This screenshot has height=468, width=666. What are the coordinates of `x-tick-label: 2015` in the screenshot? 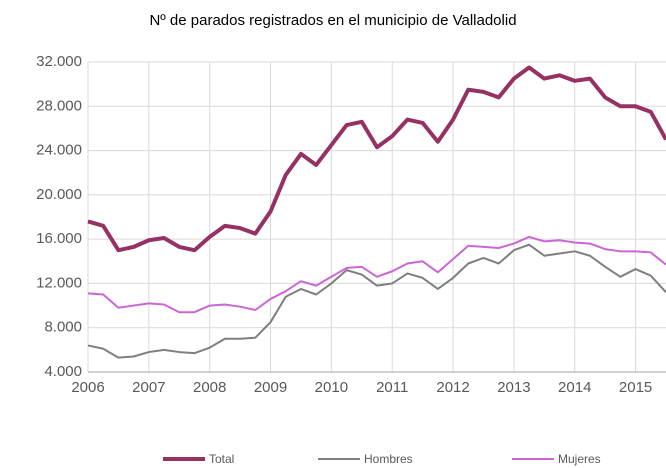 It's located at (635, 387).